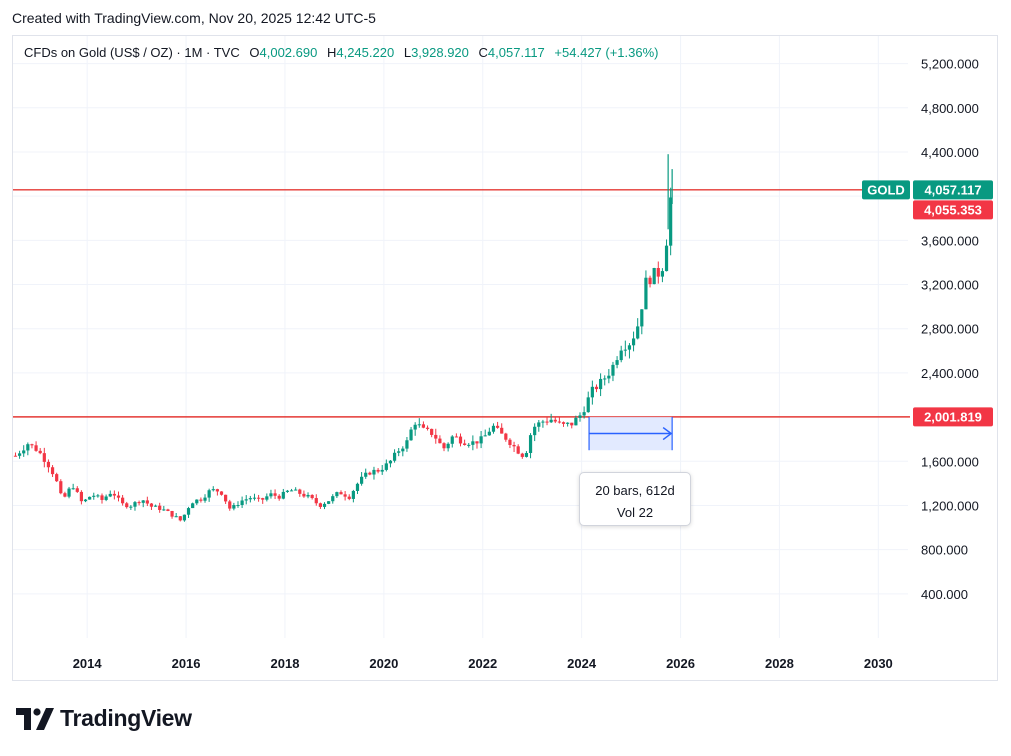 This screenshot has width=1011, height=756. What do you see at coordinates (365, 52) in the screenshot?
I see `high-value: 4,245.220` at bounding box center [365, 52].